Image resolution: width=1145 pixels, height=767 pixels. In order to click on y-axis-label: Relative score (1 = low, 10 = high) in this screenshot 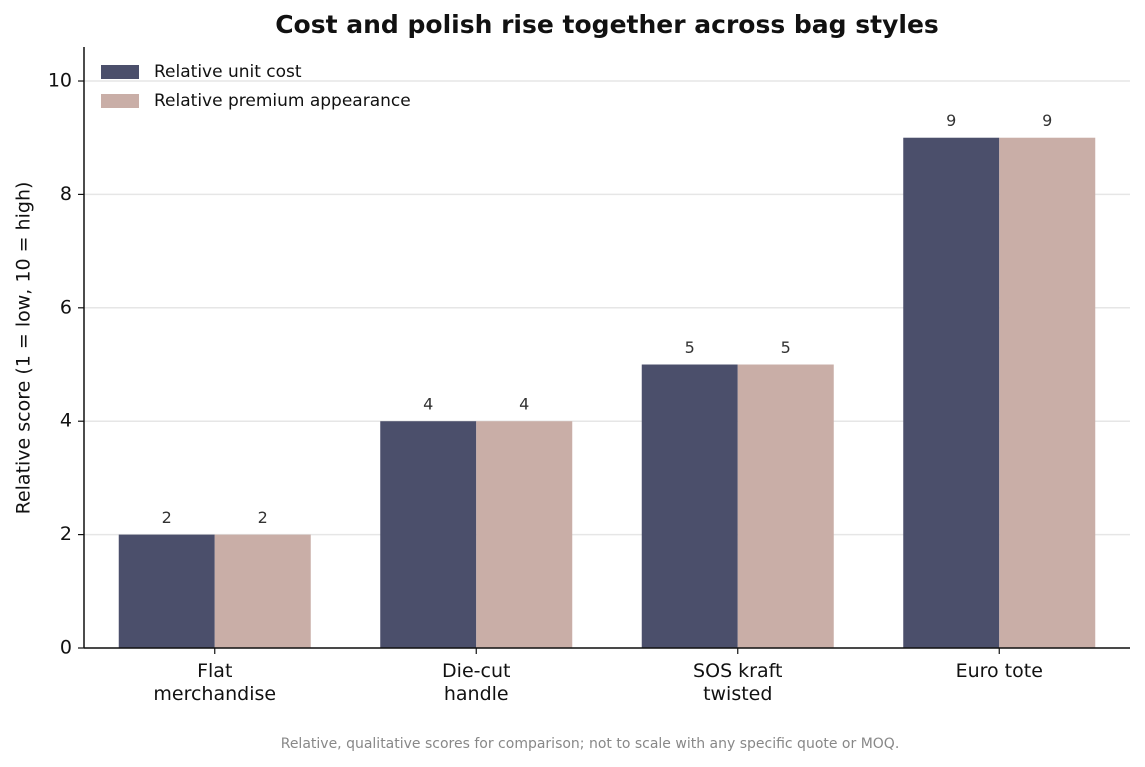, I will do `click(24, 348)`.